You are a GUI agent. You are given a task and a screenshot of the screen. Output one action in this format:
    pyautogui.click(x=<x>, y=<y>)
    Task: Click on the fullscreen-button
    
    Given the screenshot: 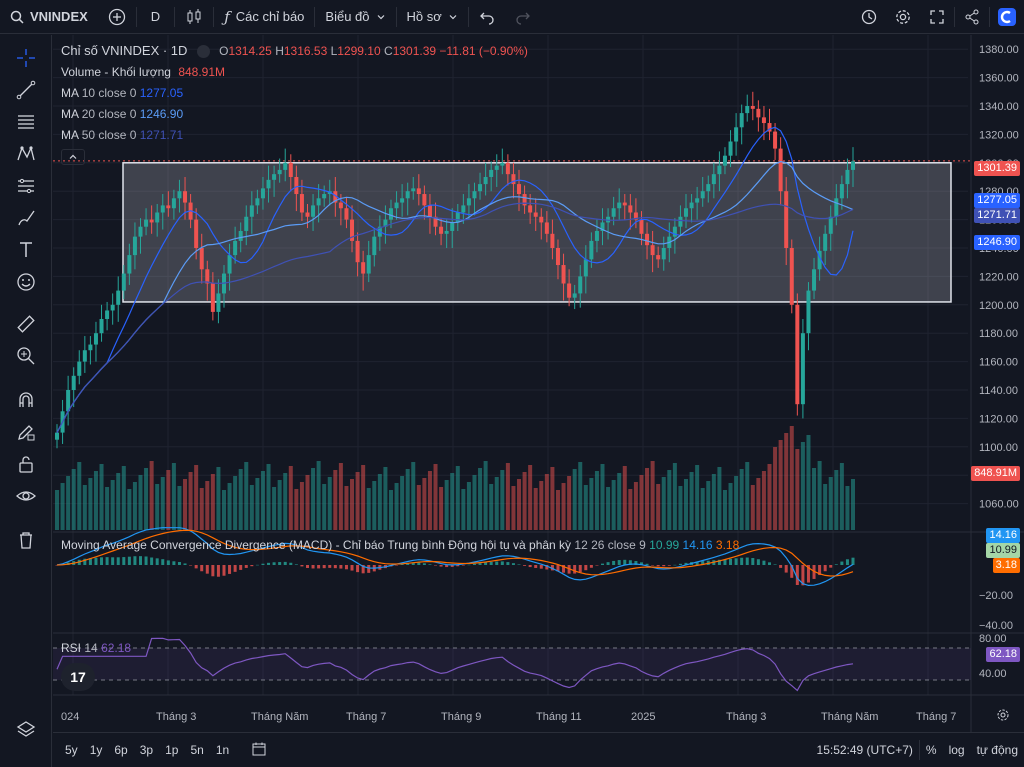 What is the action you would take?
    pyautogui.click(x=937, y=17)
    